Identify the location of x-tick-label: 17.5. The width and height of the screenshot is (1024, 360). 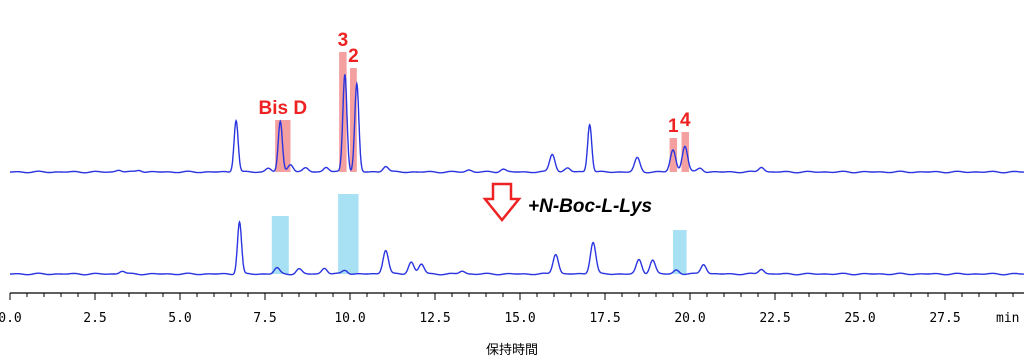
(604, 318).